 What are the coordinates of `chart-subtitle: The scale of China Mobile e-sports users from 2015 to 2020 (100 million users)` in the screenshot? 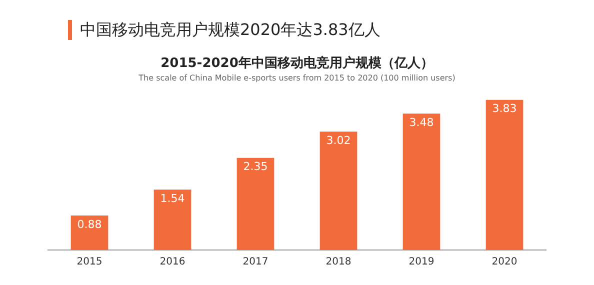 It's located at (297, 77).